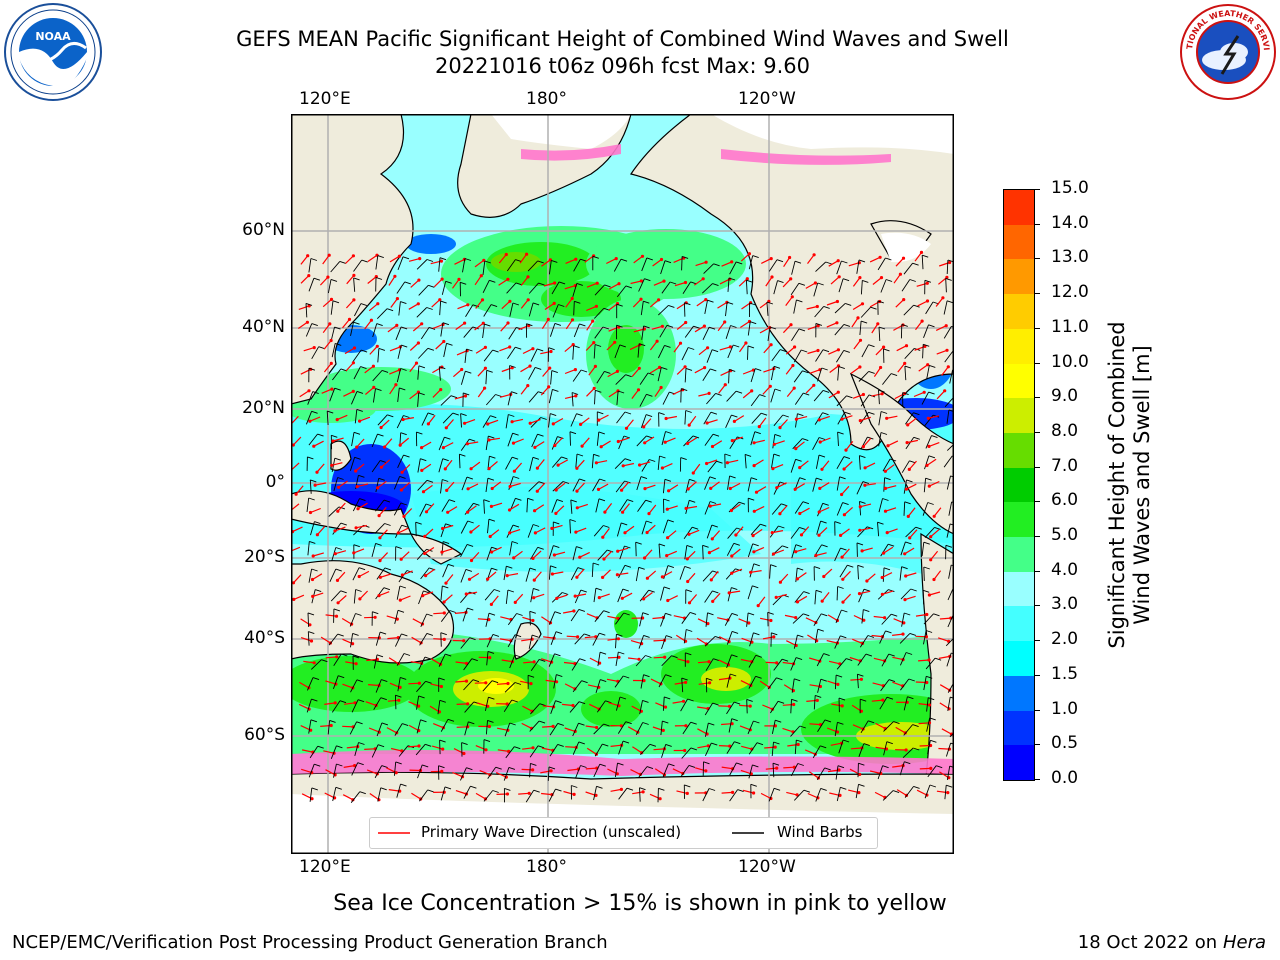  What do you see at coordinates (1019, 415) in the screenshot?
I see `colorbar-segment` at bounding box center [1019, 415].